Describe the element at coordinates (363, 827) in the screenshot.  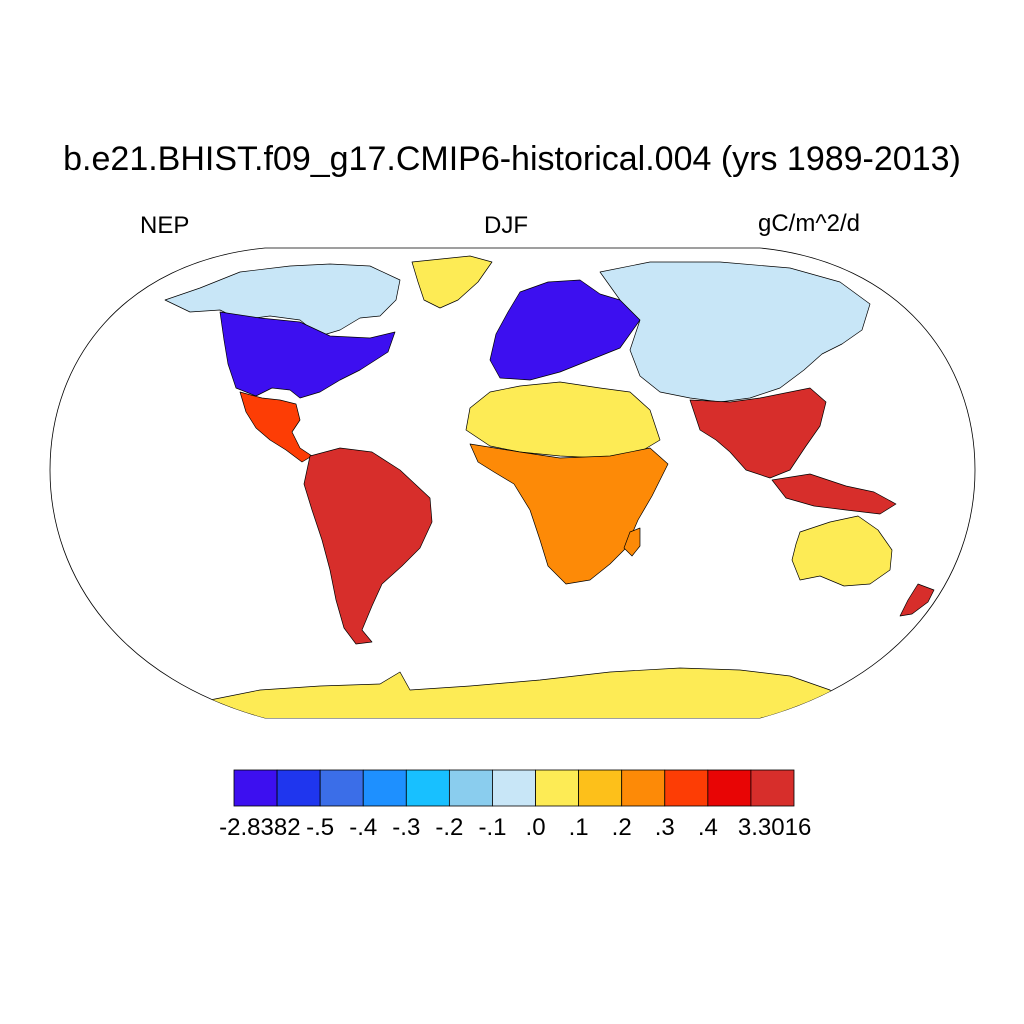
I see `colorbar-tick-label: -.4` at that location.